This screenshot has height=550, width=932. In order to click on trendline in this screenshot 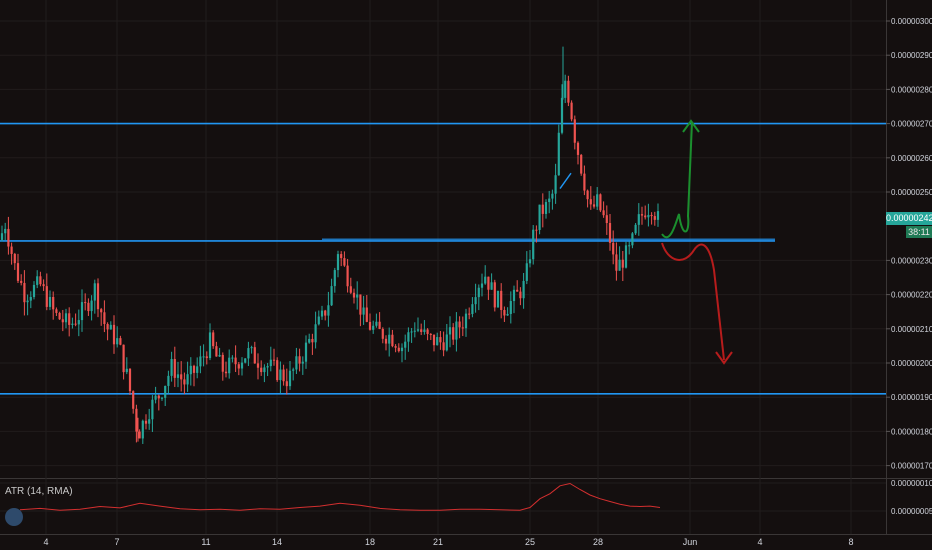, I will do `click(565, 180)`.